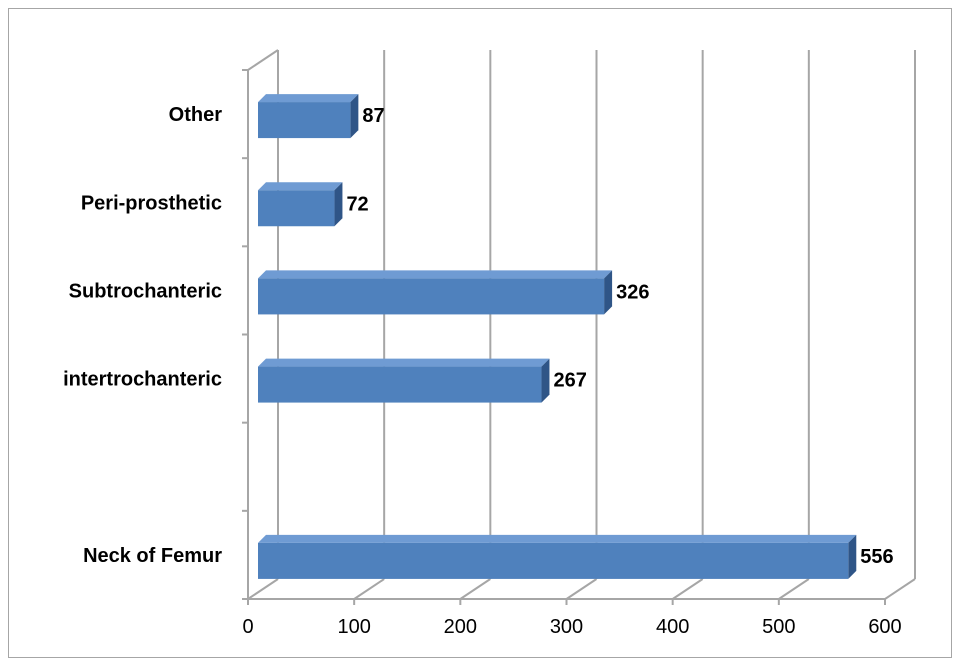 Image resolution: width=962 pixels, height=666 pixels. I want to click on data-label: 556, so click(876, 557).